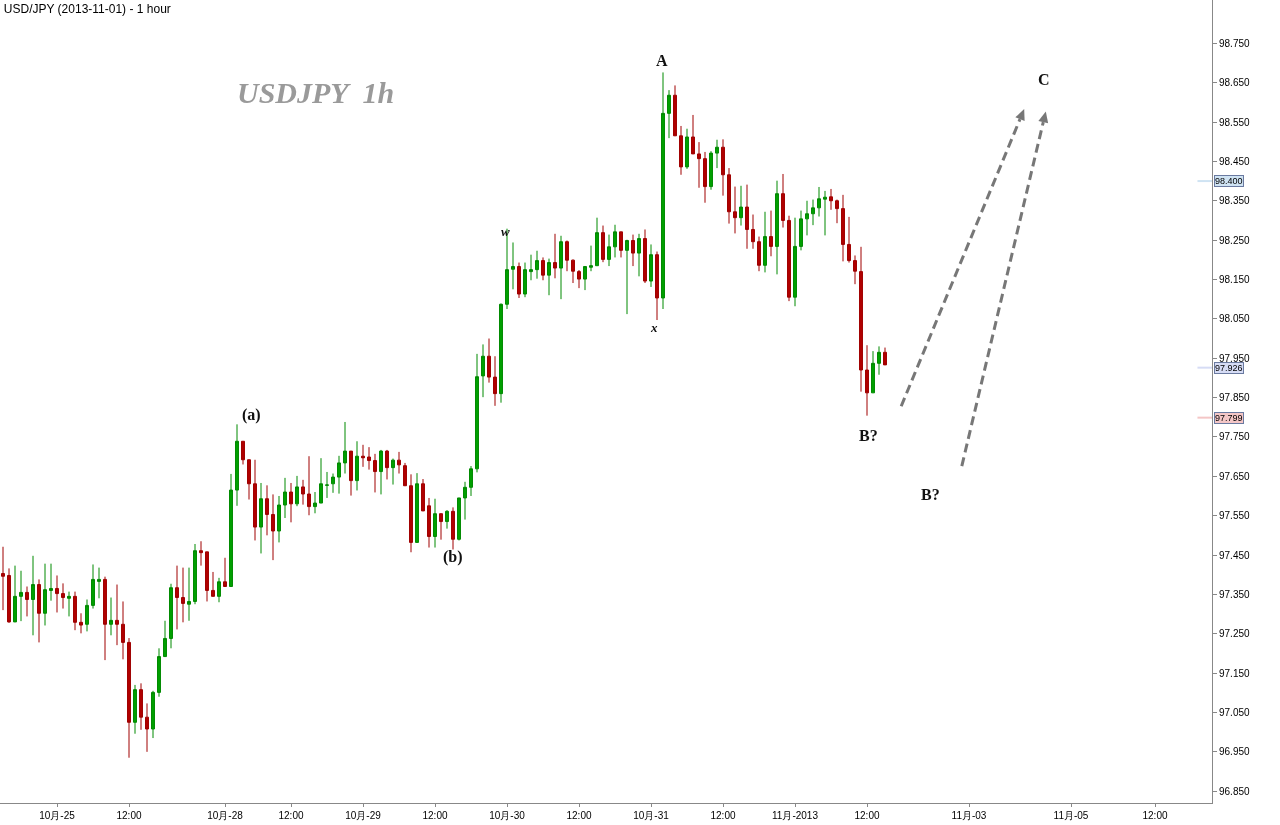 This screenshot has width=1280, height=825. What do you see at coordinates (1235, 594) in the screenshot?
I see `y-tick-label: 97.350` at bounding box center [1235, 594].